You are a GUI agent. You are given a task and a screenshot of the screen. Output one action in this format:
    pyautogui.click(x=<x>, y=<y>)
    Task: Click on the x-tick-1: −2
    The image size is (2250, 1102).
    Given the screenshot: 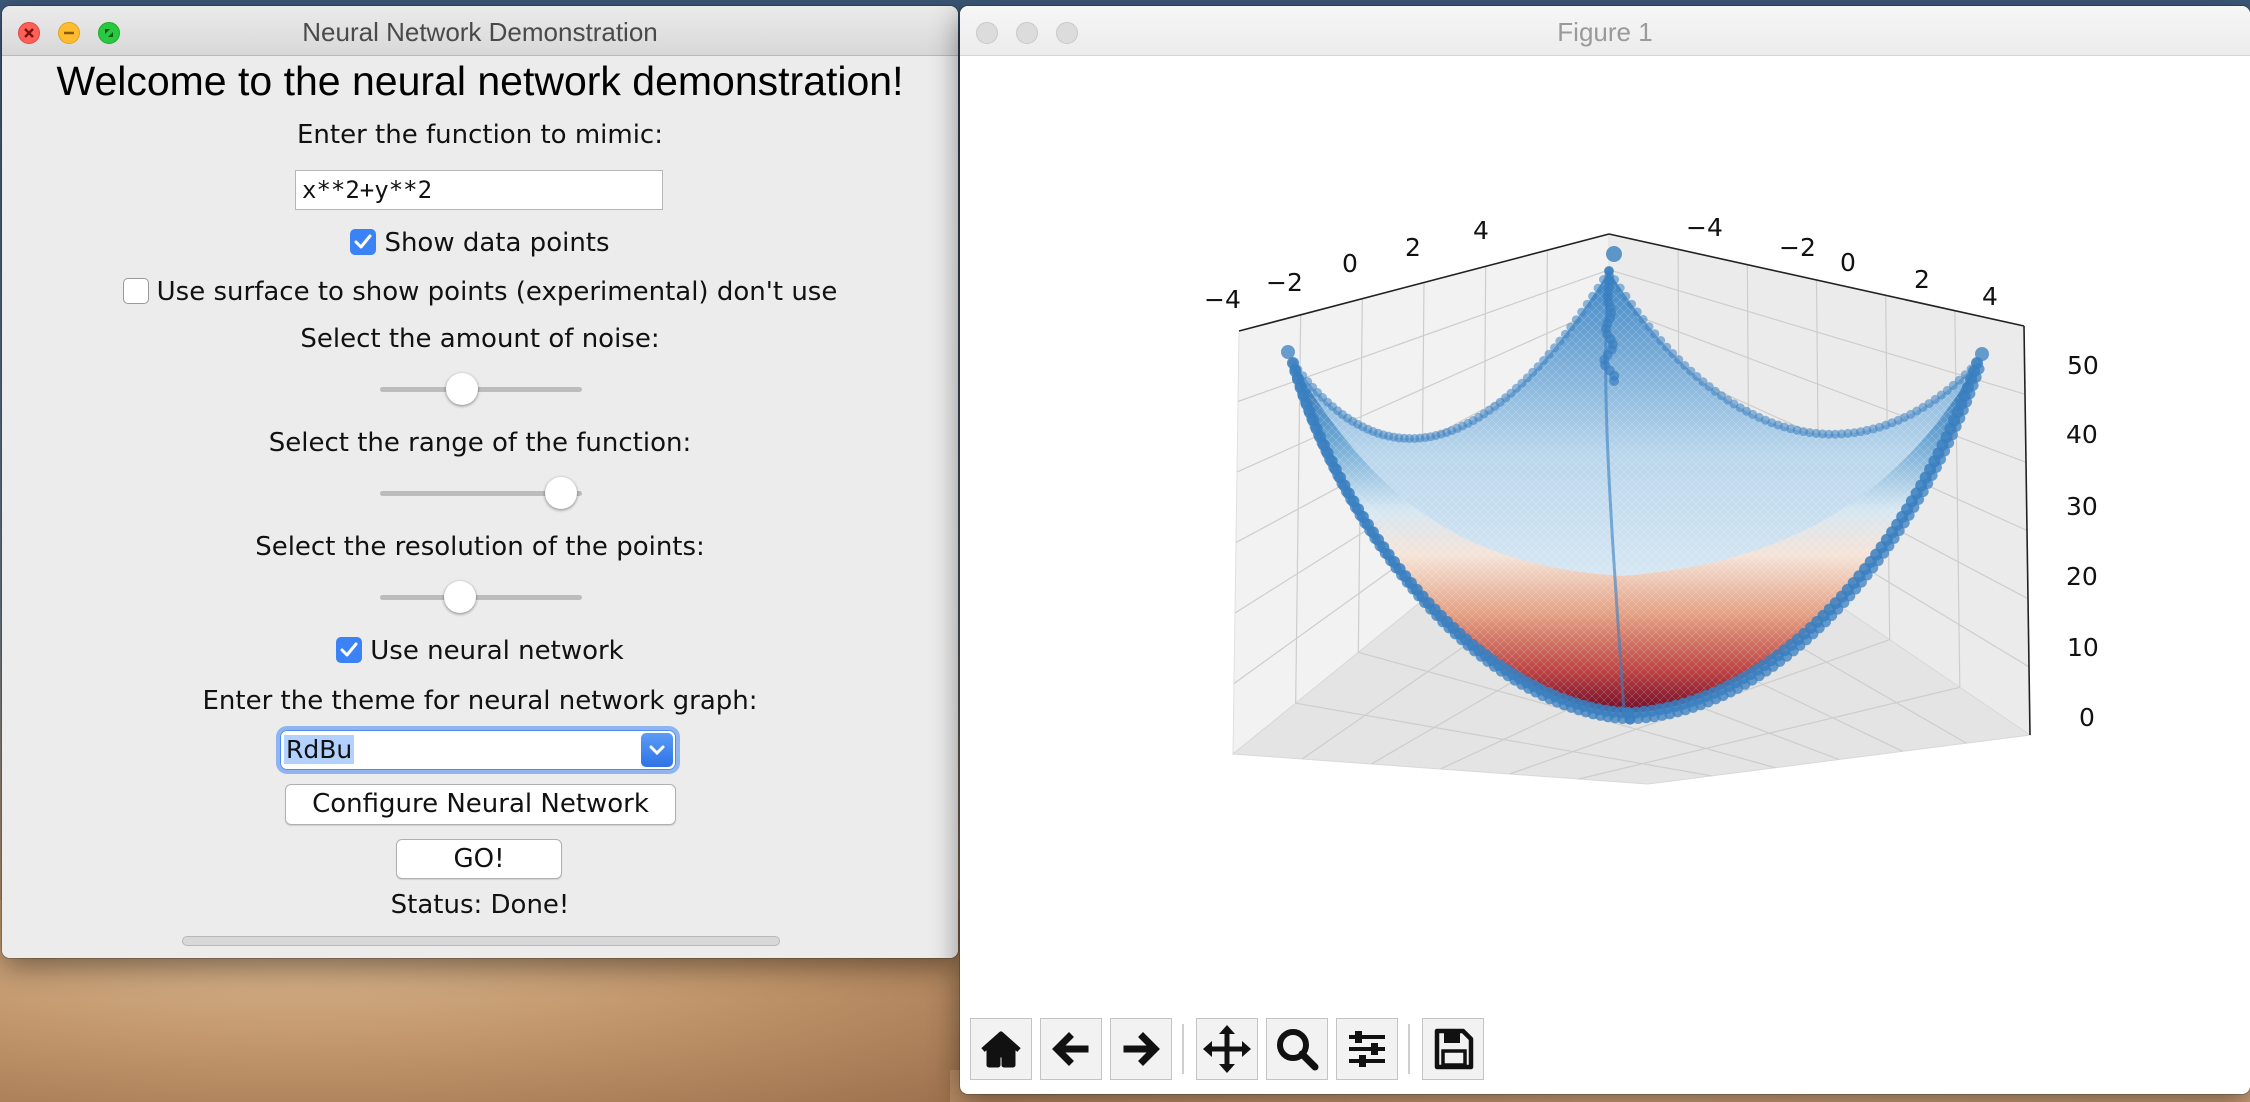 What is the action you would take?
    pyautogui.click(x=1284, y=282)
    